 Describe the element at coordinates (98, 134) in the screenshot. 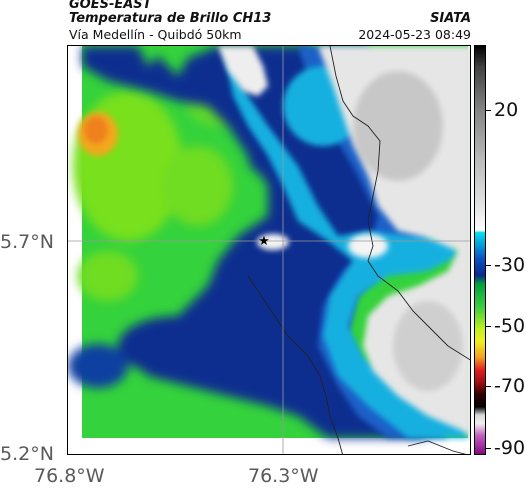

I see `warm-spot` at that location.